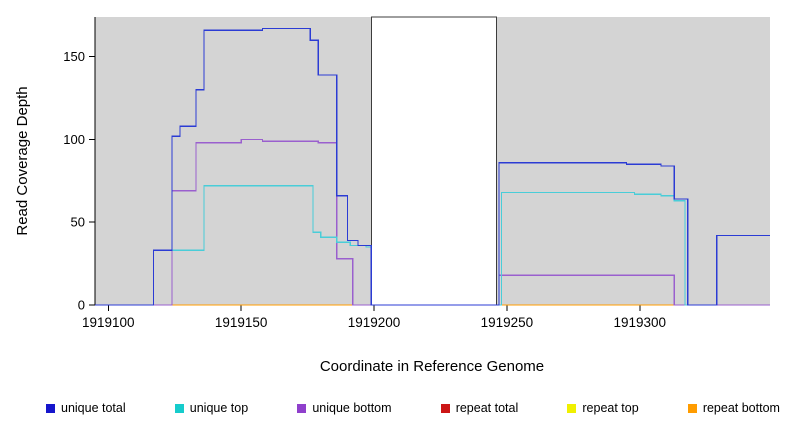 The image size is (792, 432). I want to click on legend-item-repeat-top: repeat top, so click(603, 408).